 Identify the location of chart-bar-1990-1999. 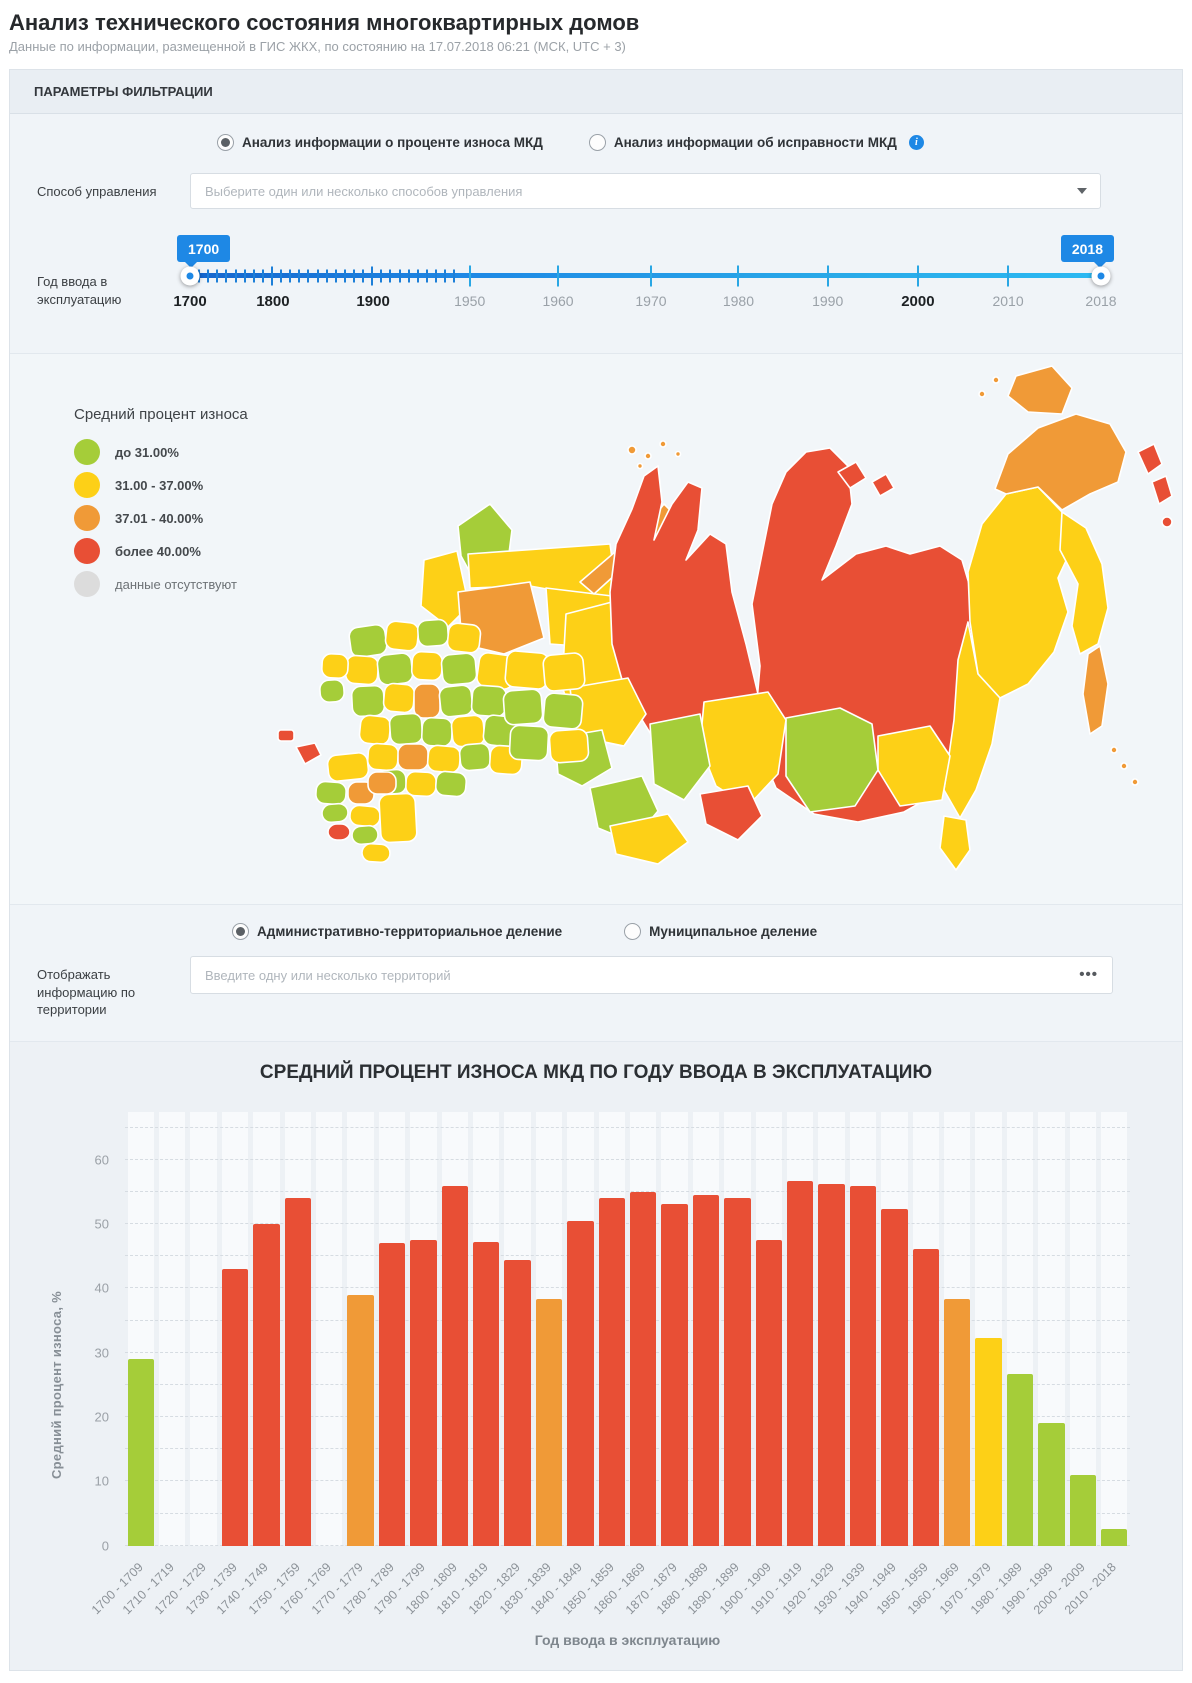
(1051, 1484).